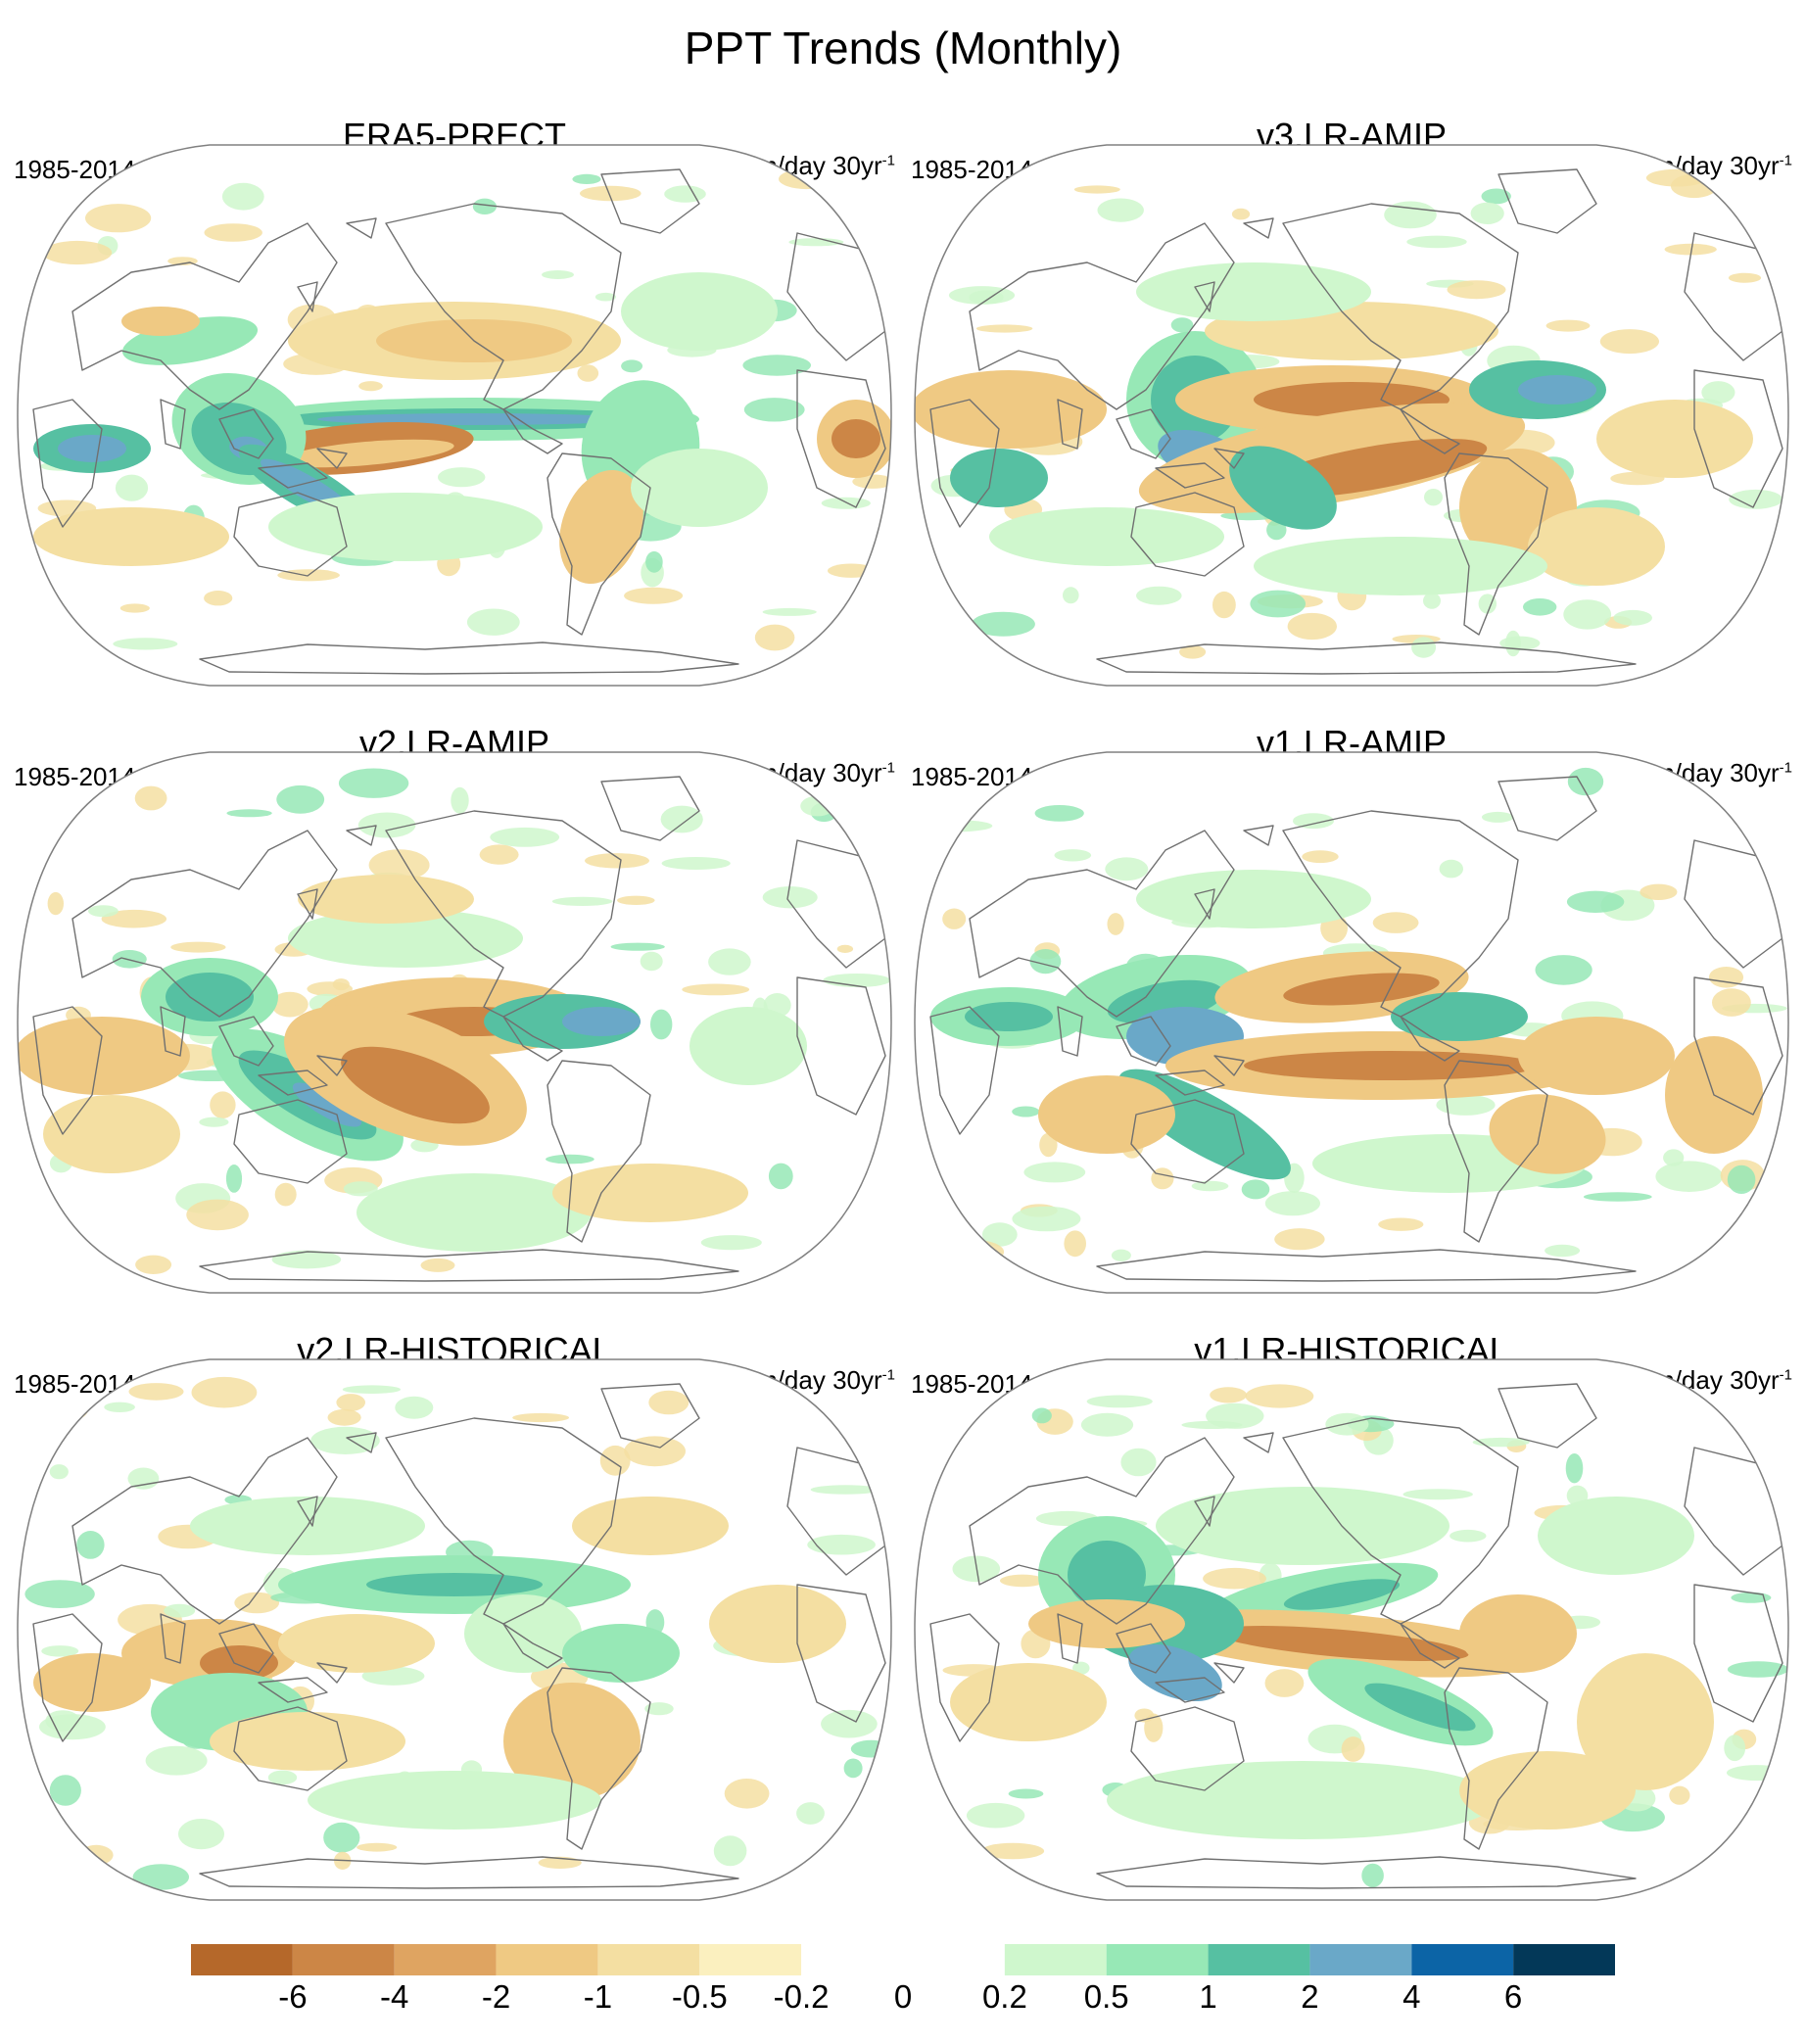 This screenshot has height=2044, width=1806. What do you see at coordinates (1513, 1997) in the screenshot?
I see `colorbar-tick-label: 6` at bounding box center [1513, 1997].